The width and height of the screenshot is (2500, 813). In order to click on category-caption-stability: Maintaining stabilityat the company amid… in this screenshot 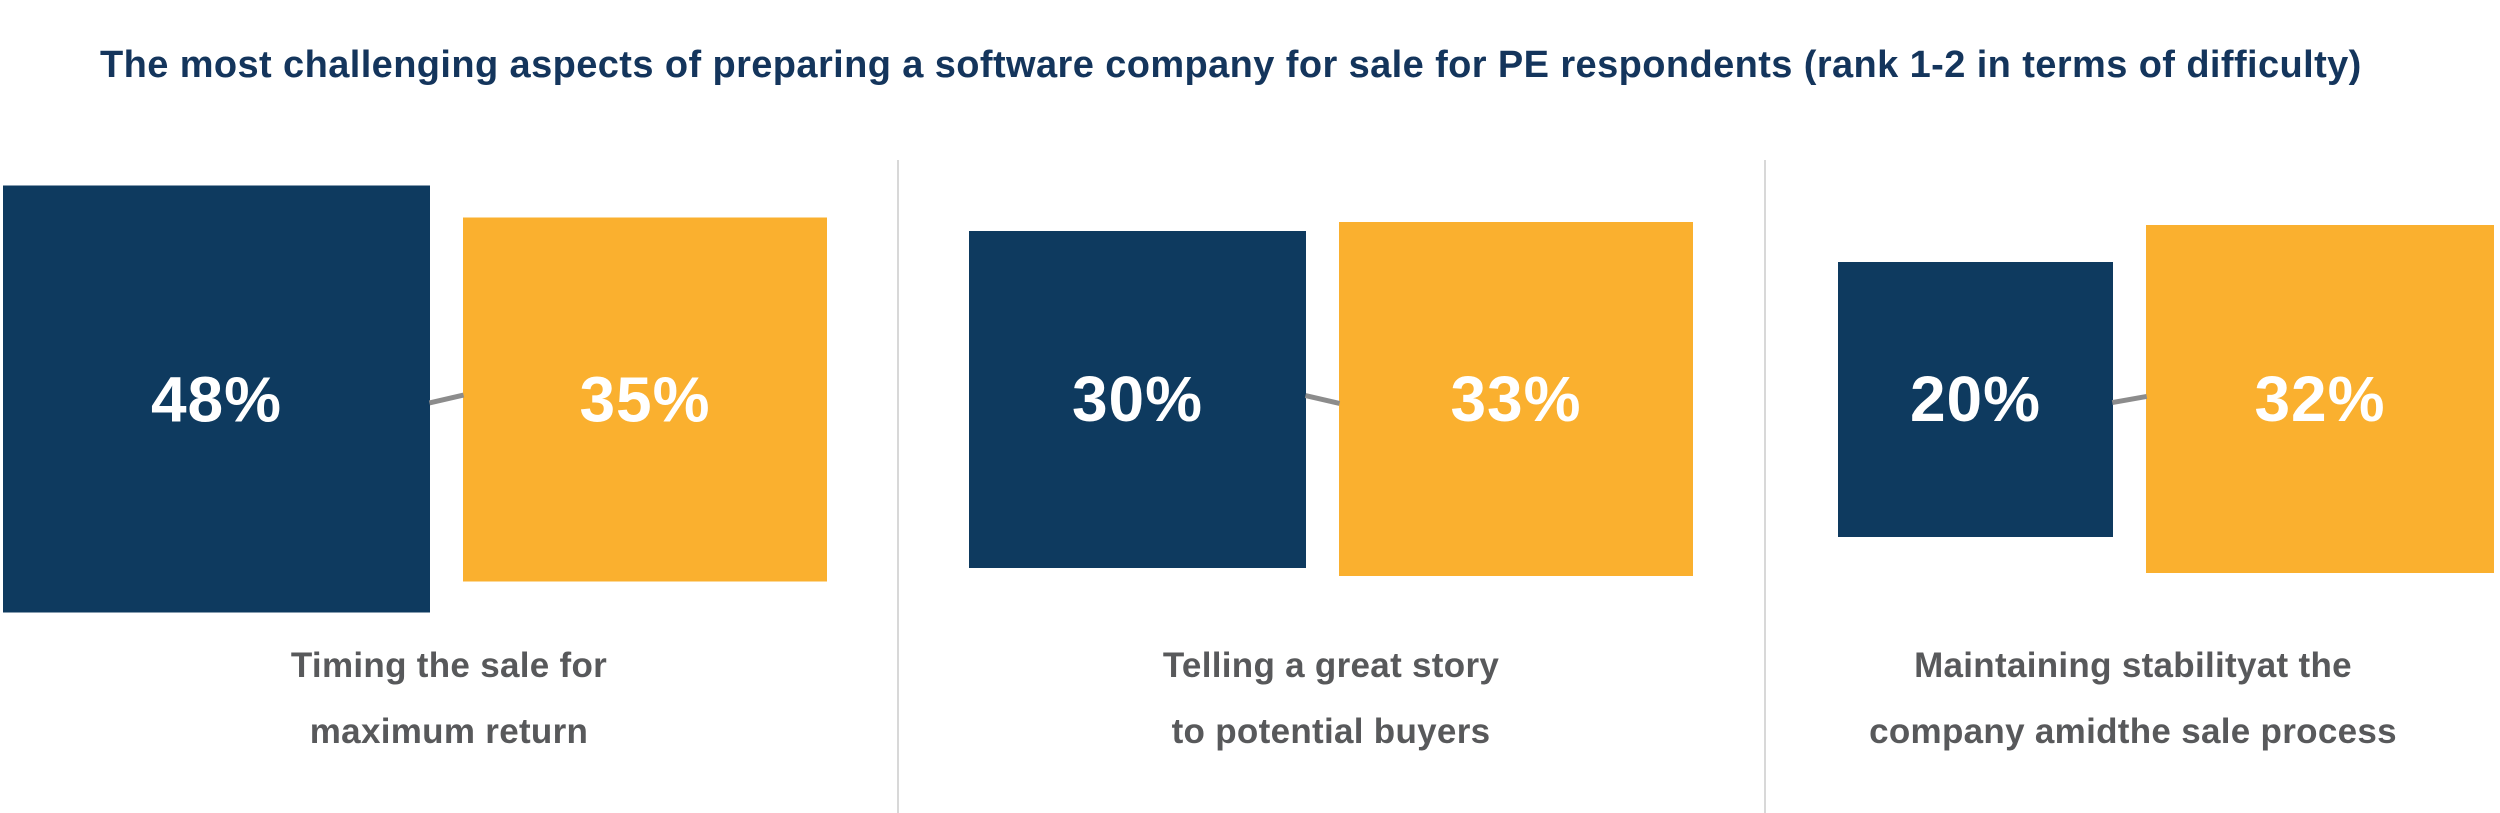, I will do `click(2101, 699)`.